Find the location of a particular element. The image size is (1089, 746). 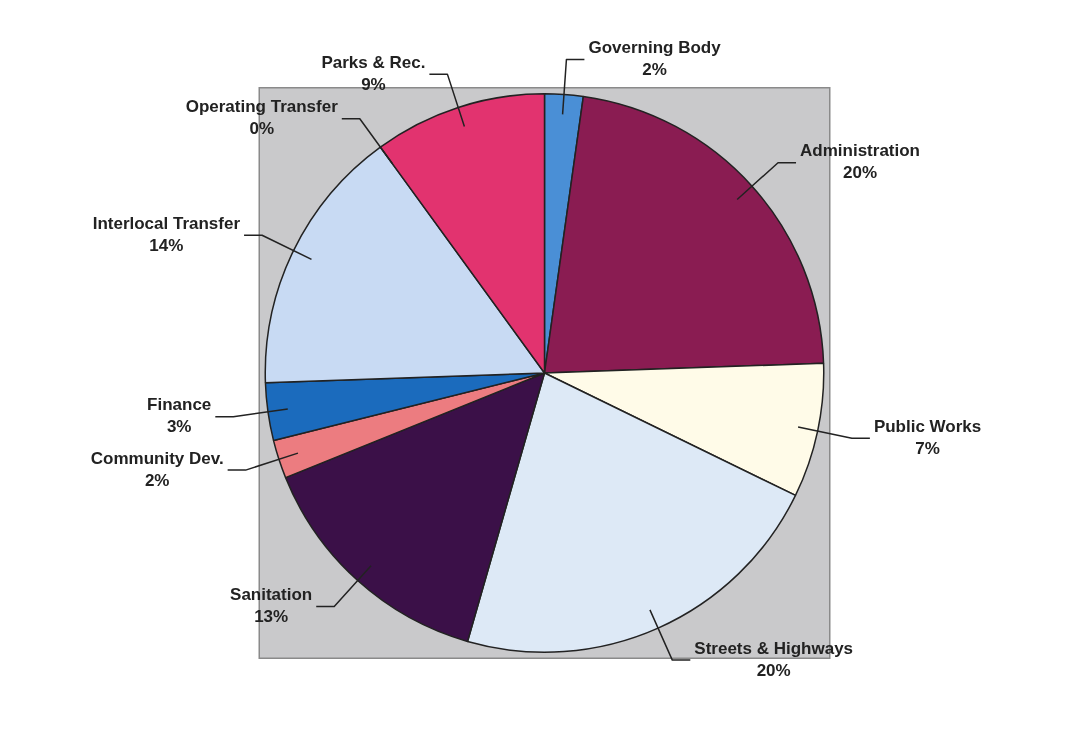

slice-label: Public Works is located at coordinates (927, 427).